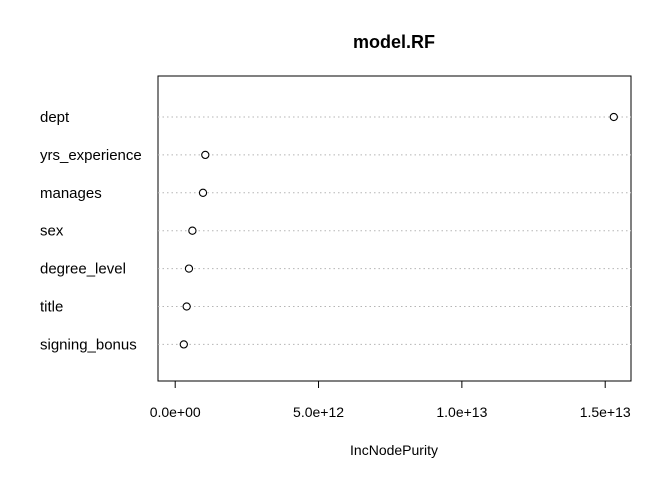  Describe the element at coordinates (318, 412) in the screenshot. I see `x-tick-label: 5.0e+12` at that location.